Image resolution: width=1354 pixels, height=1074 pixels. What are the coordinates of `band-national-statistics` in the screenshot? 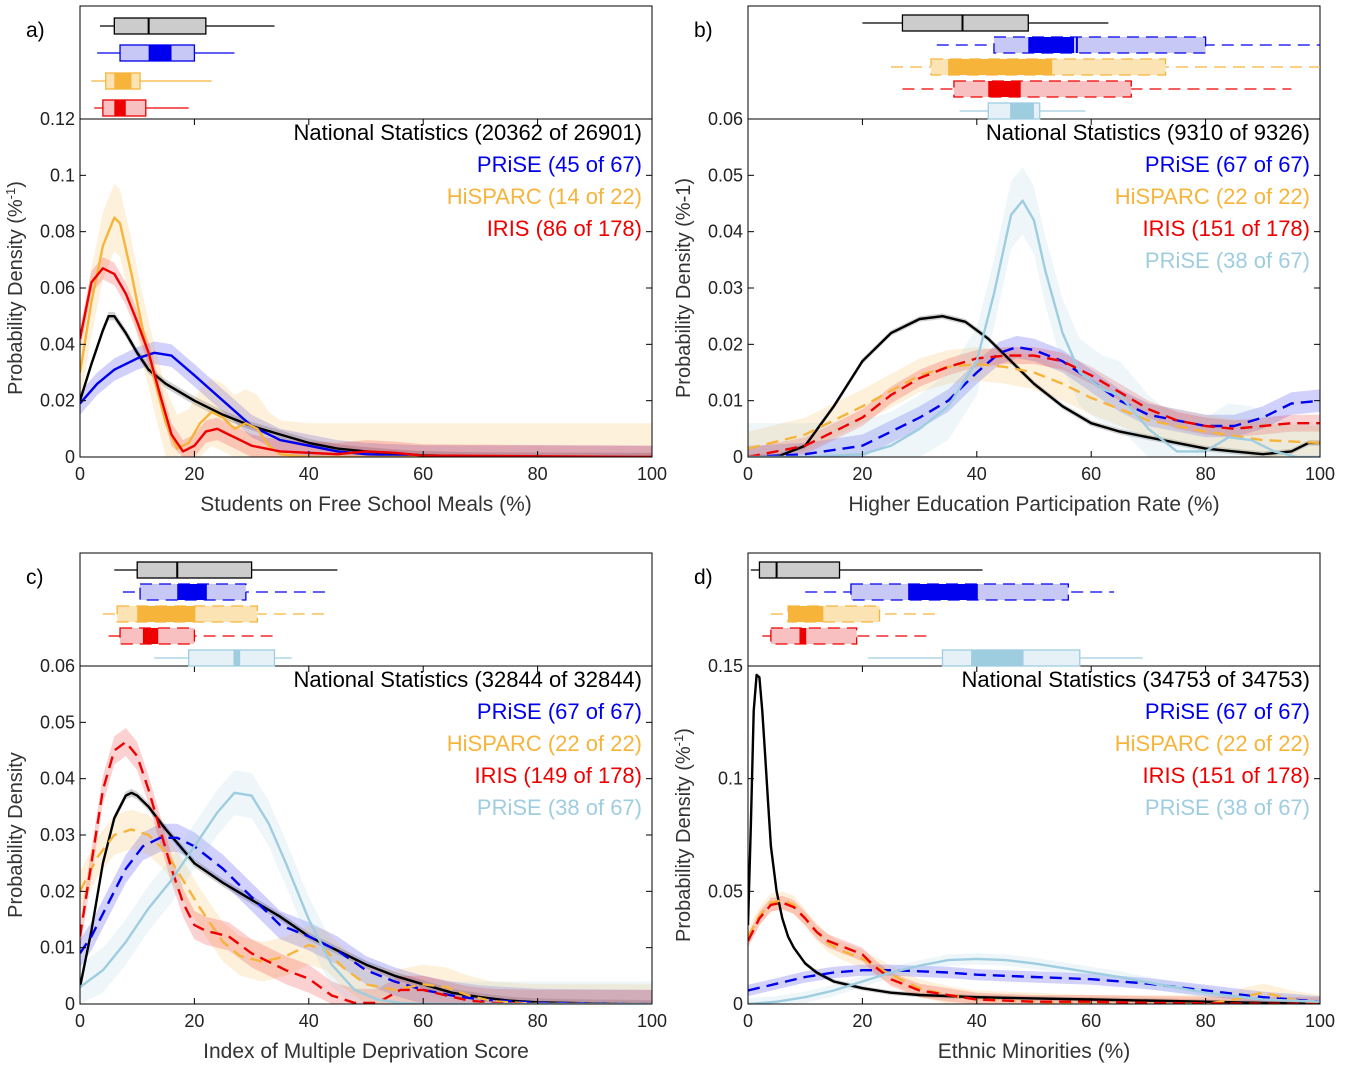 It's located at (366, 896).